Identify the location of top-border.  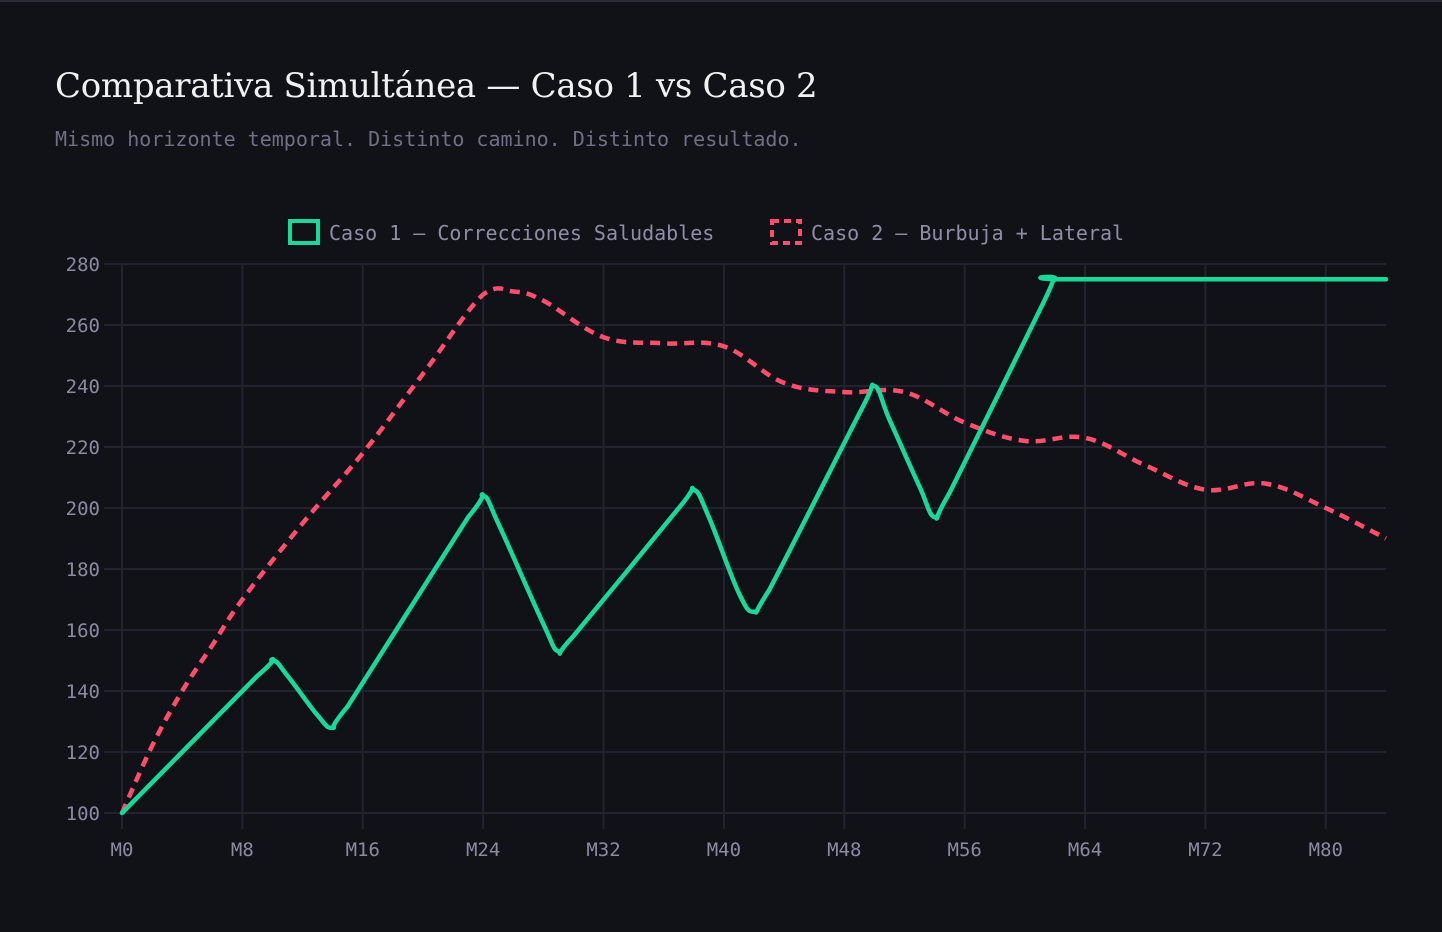
(721, 1).